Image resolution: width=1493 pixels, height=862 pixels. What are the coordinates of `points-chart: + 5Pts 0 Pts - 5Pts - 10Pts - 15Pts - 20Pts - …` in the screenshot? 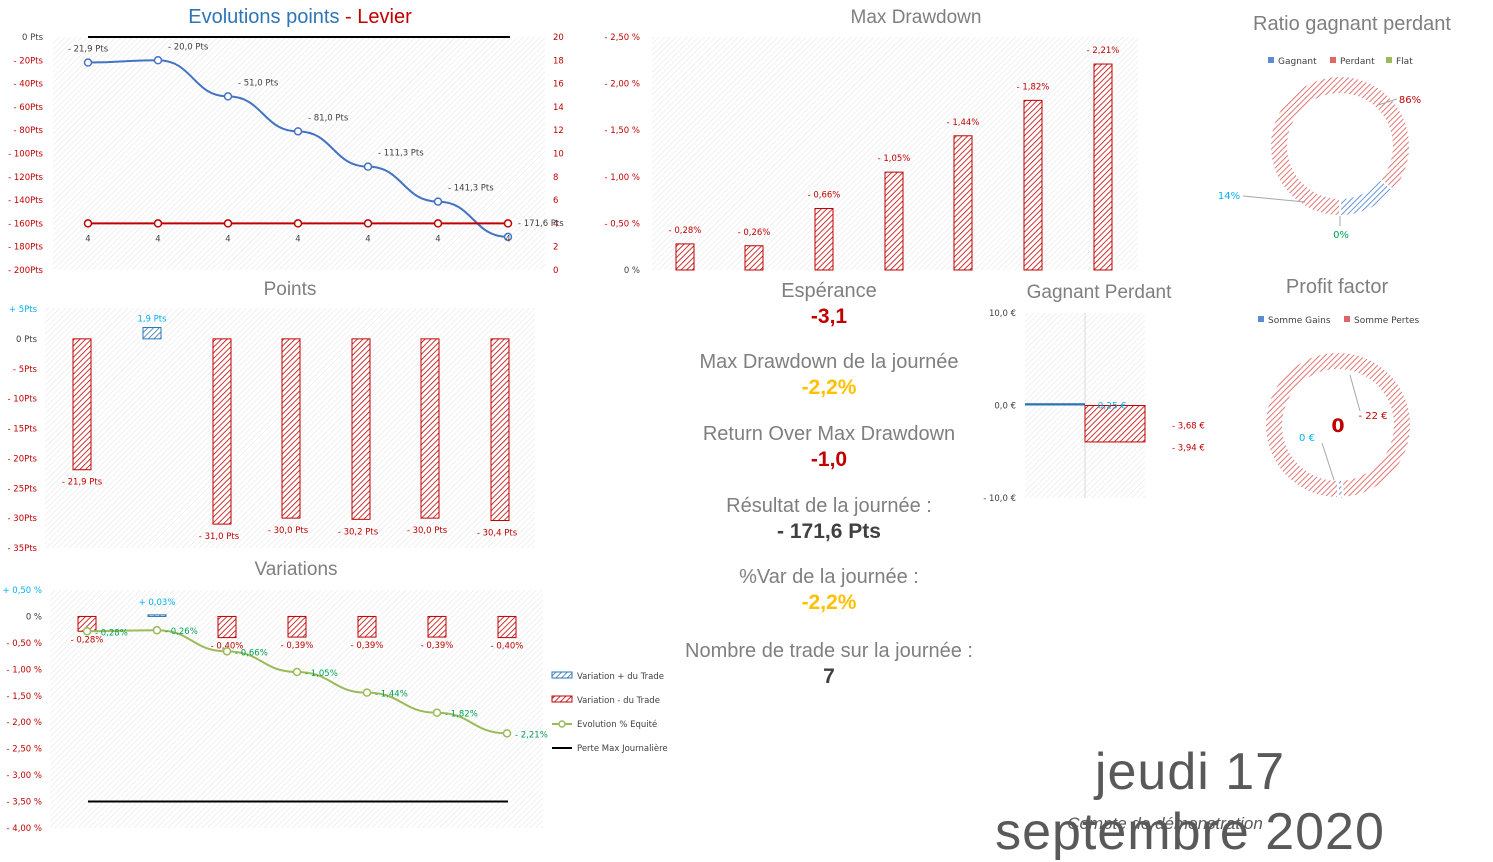 It's located at (263, 429).